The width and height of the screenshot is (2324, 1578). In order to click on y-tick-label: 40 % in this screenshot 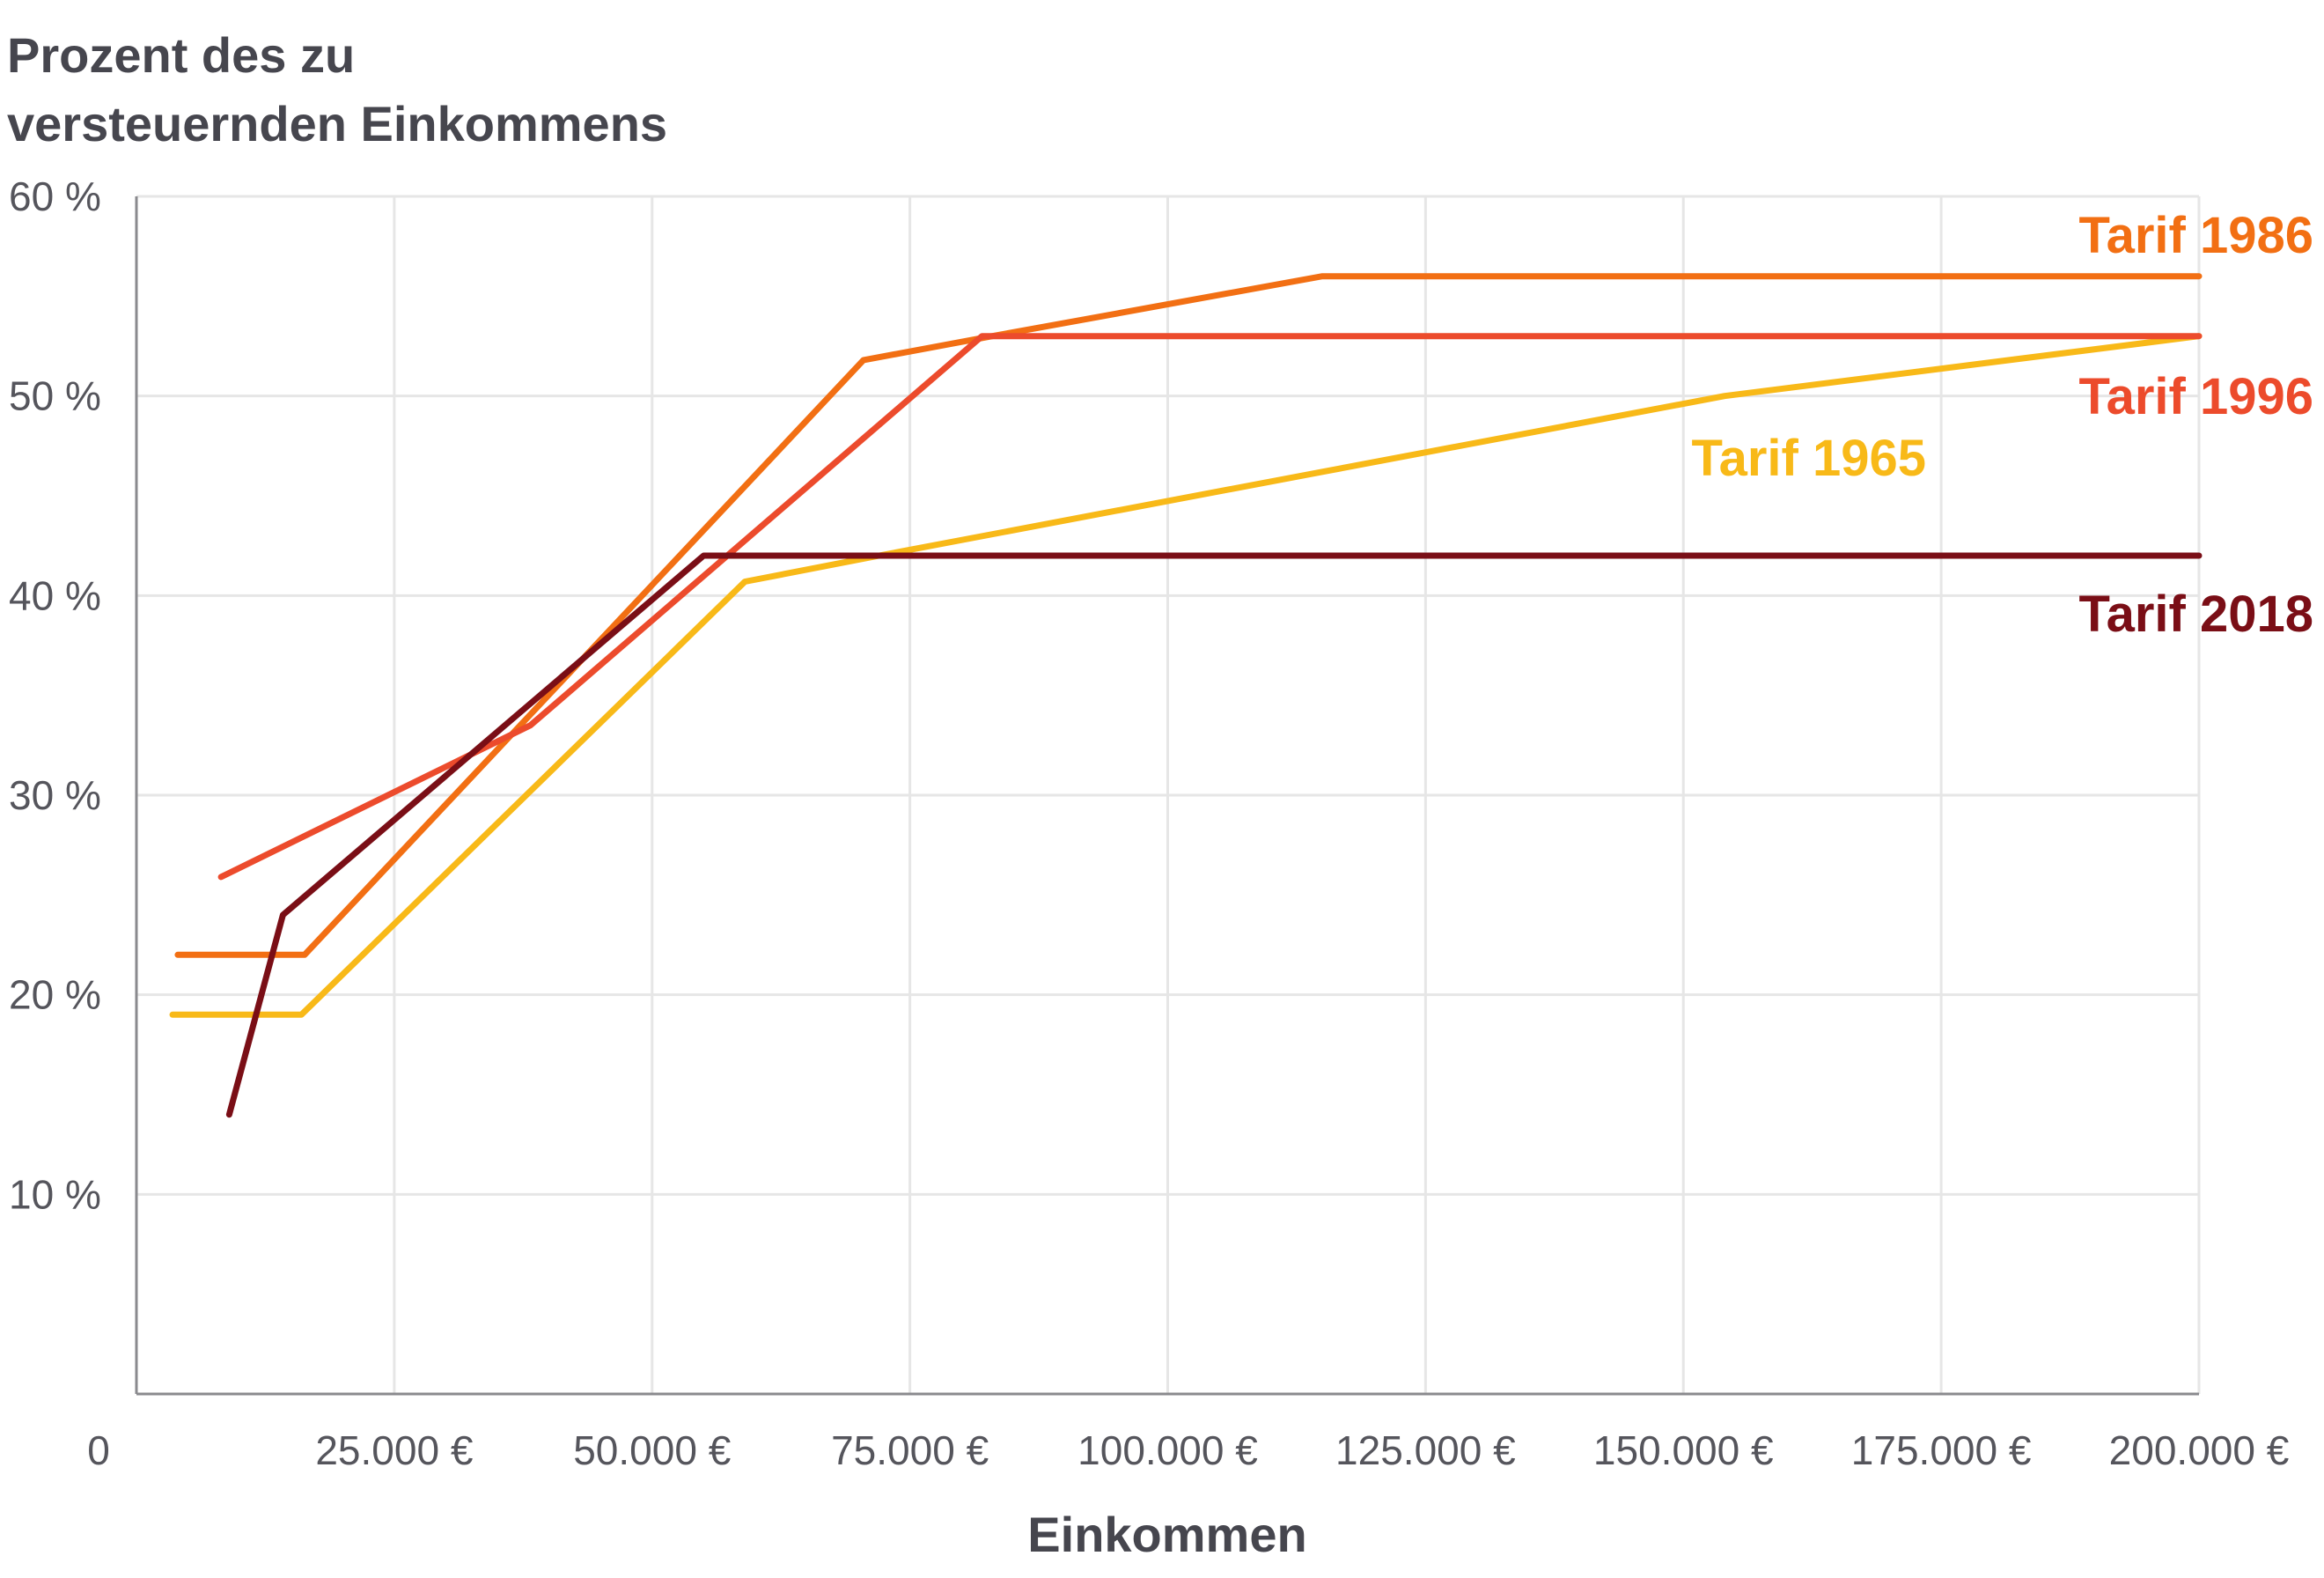, I will do `click(55, 595)`.